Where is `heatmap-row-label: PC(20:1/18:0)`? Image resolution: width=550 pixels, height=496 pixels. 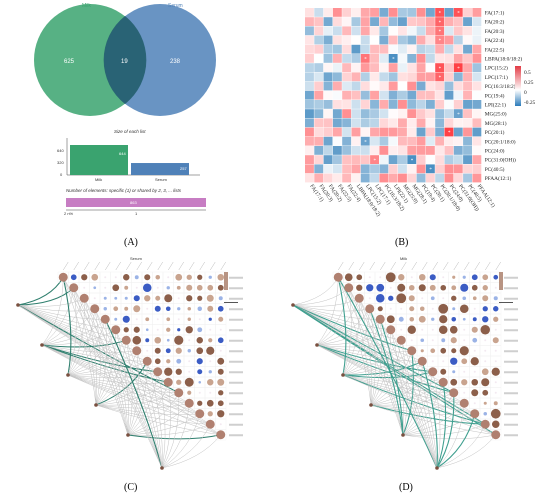
heatmap-row-label: PC(20:1/18:0) is located at coordinates (500, 141).